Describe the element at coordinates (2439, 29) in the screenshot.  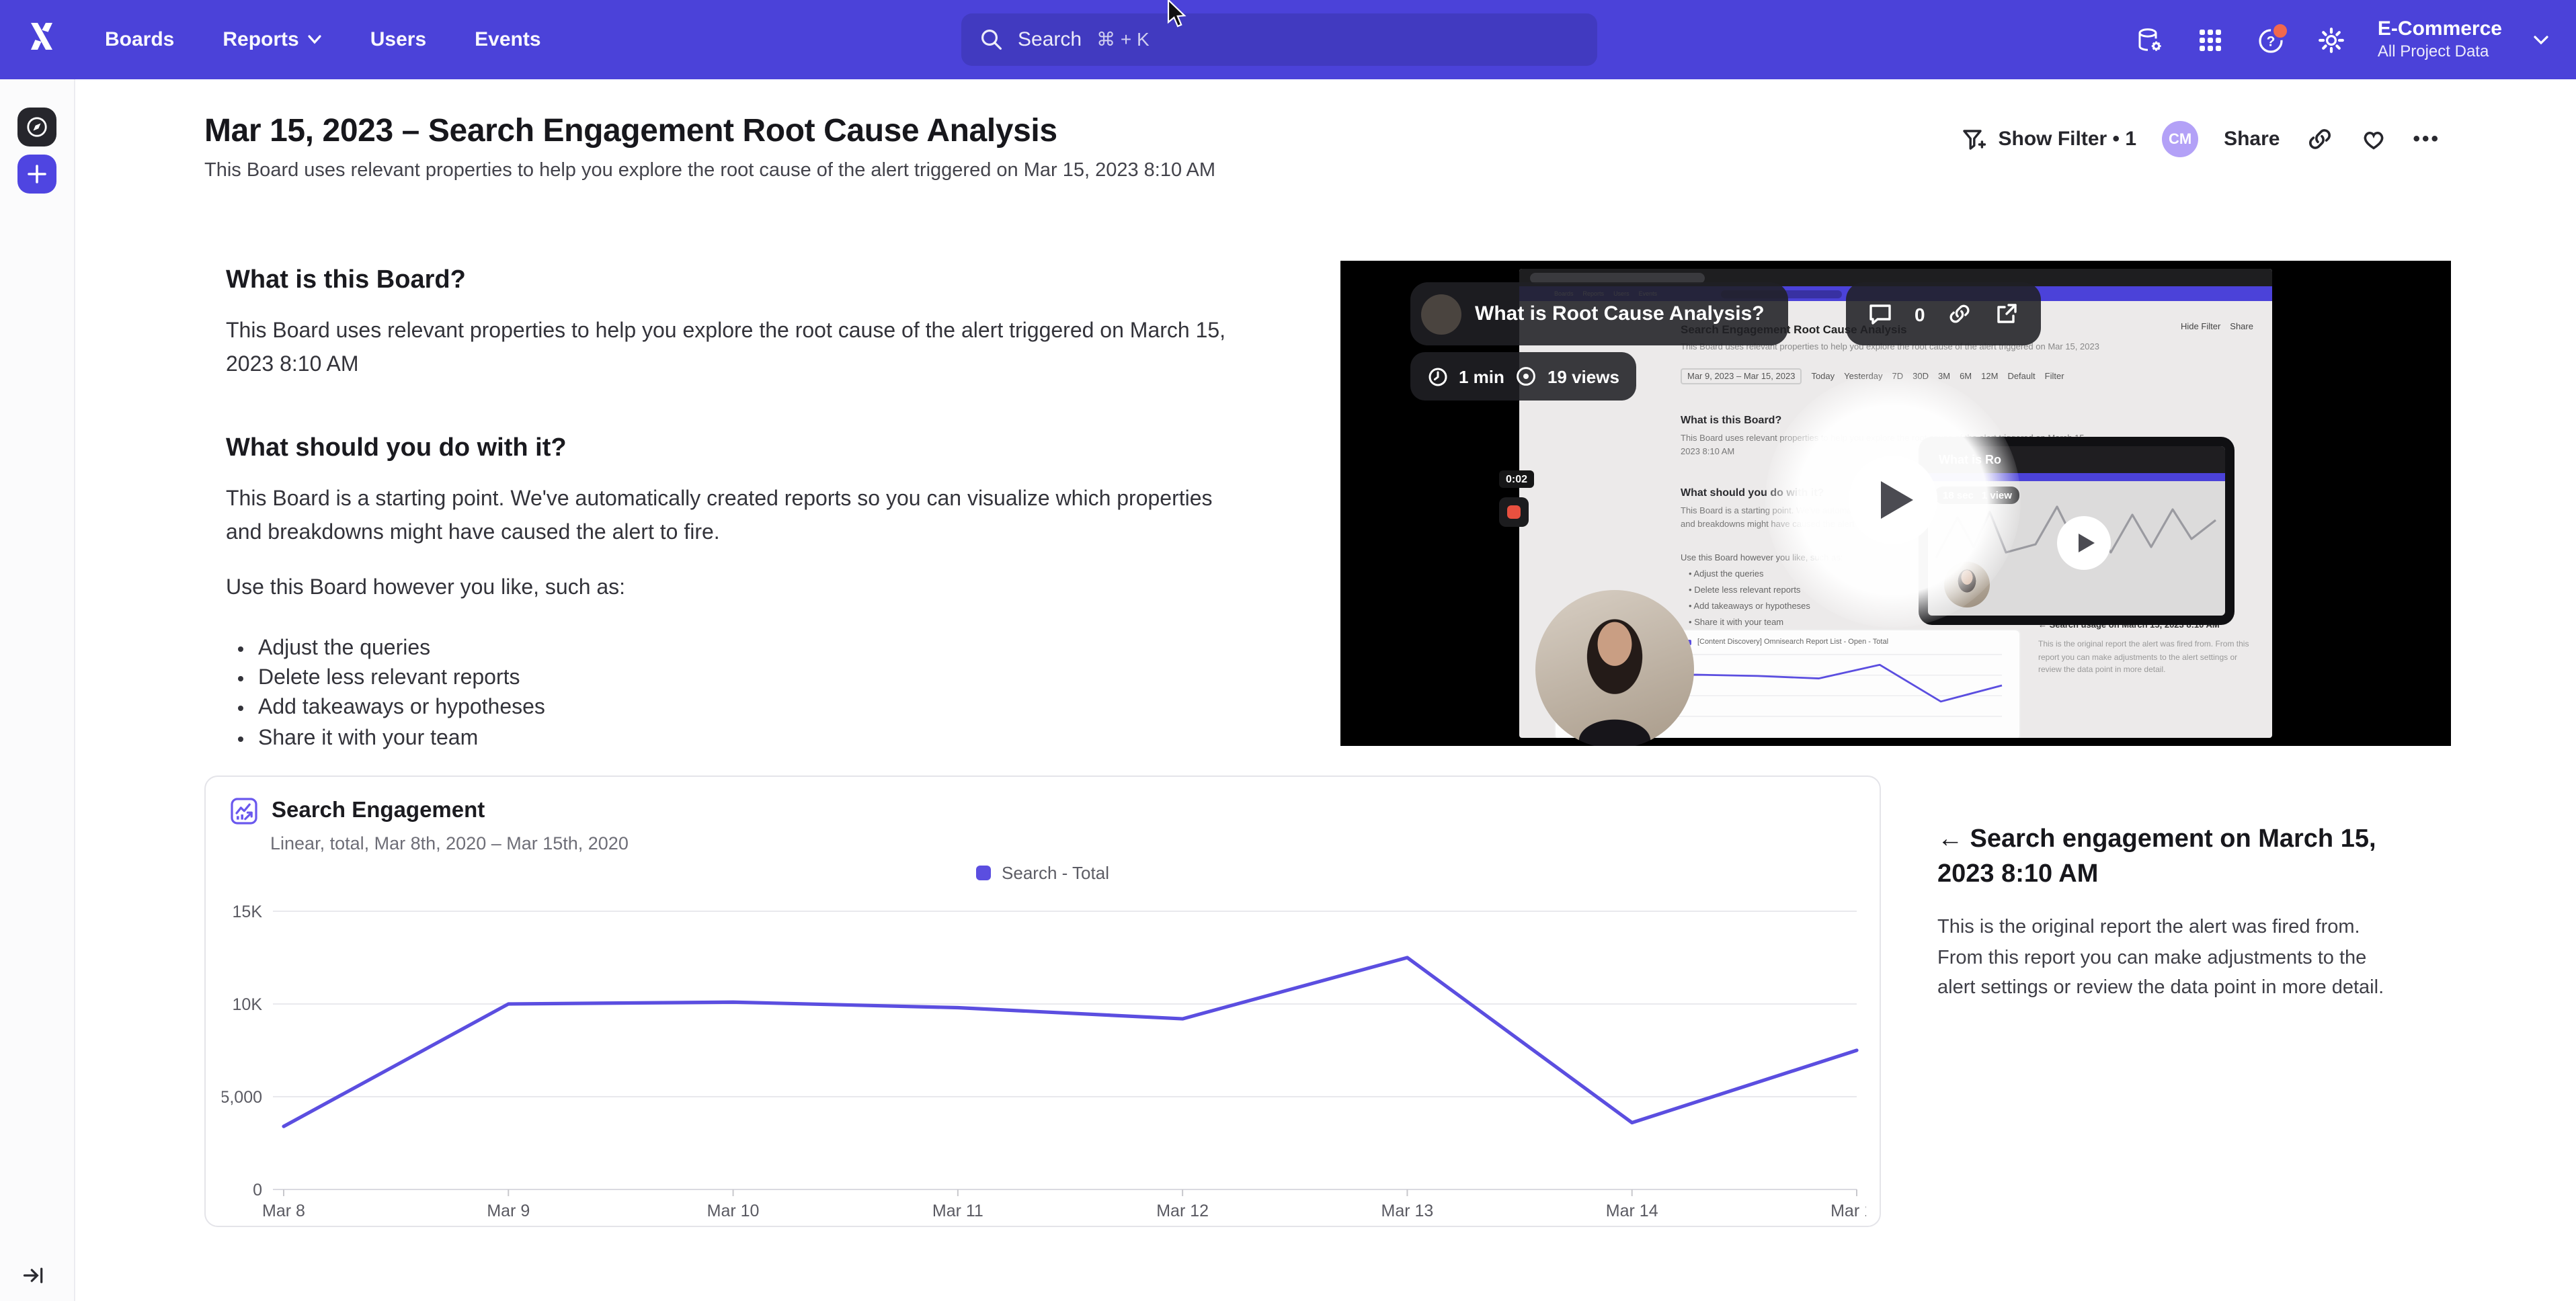
I see `project-name: E-Commerce` at that location.